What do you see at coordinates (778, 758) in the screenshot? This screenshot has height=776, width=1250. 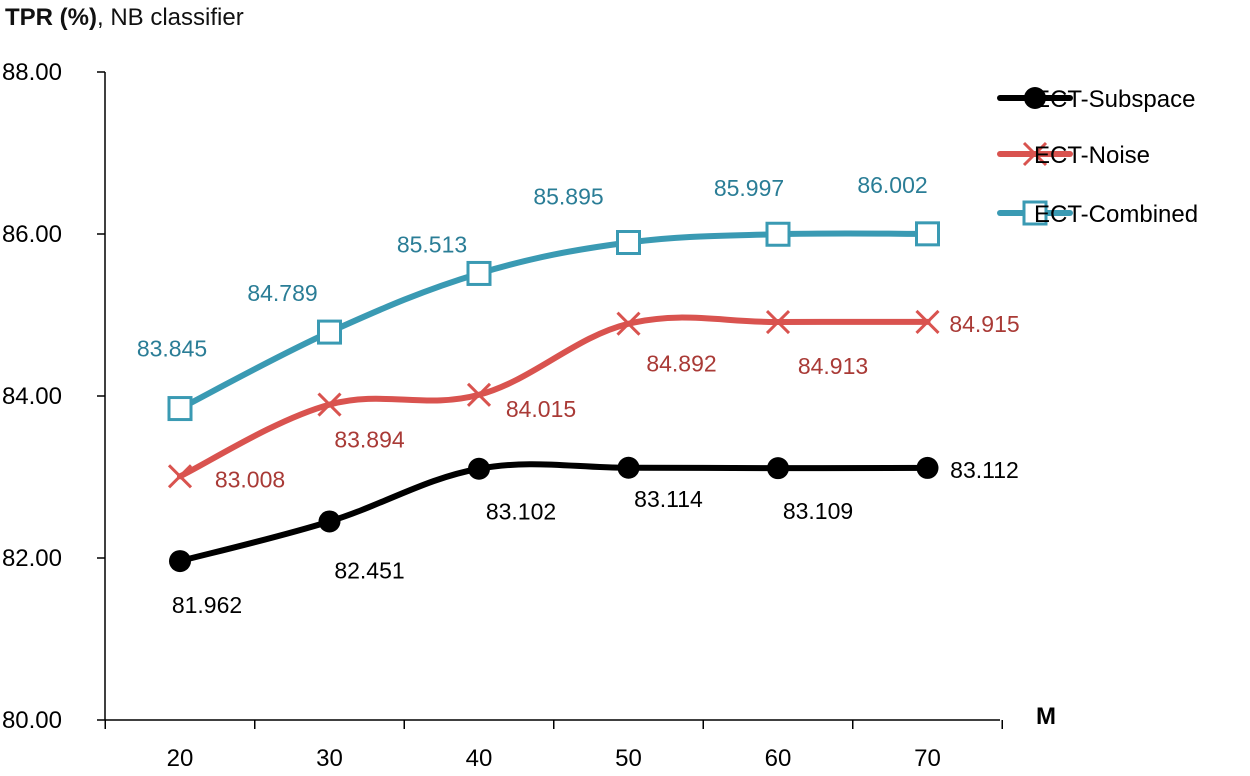 I see `x-tick-label: 60` at bounding box center [778, 758].